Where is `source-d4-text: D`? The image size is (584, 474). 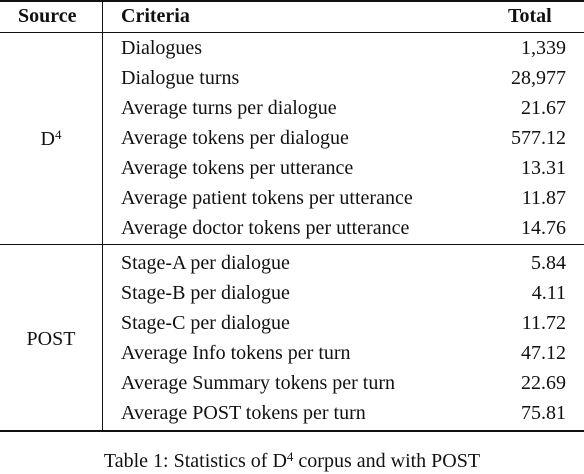 source-d4-text: D is located at coordinates (47, 139).